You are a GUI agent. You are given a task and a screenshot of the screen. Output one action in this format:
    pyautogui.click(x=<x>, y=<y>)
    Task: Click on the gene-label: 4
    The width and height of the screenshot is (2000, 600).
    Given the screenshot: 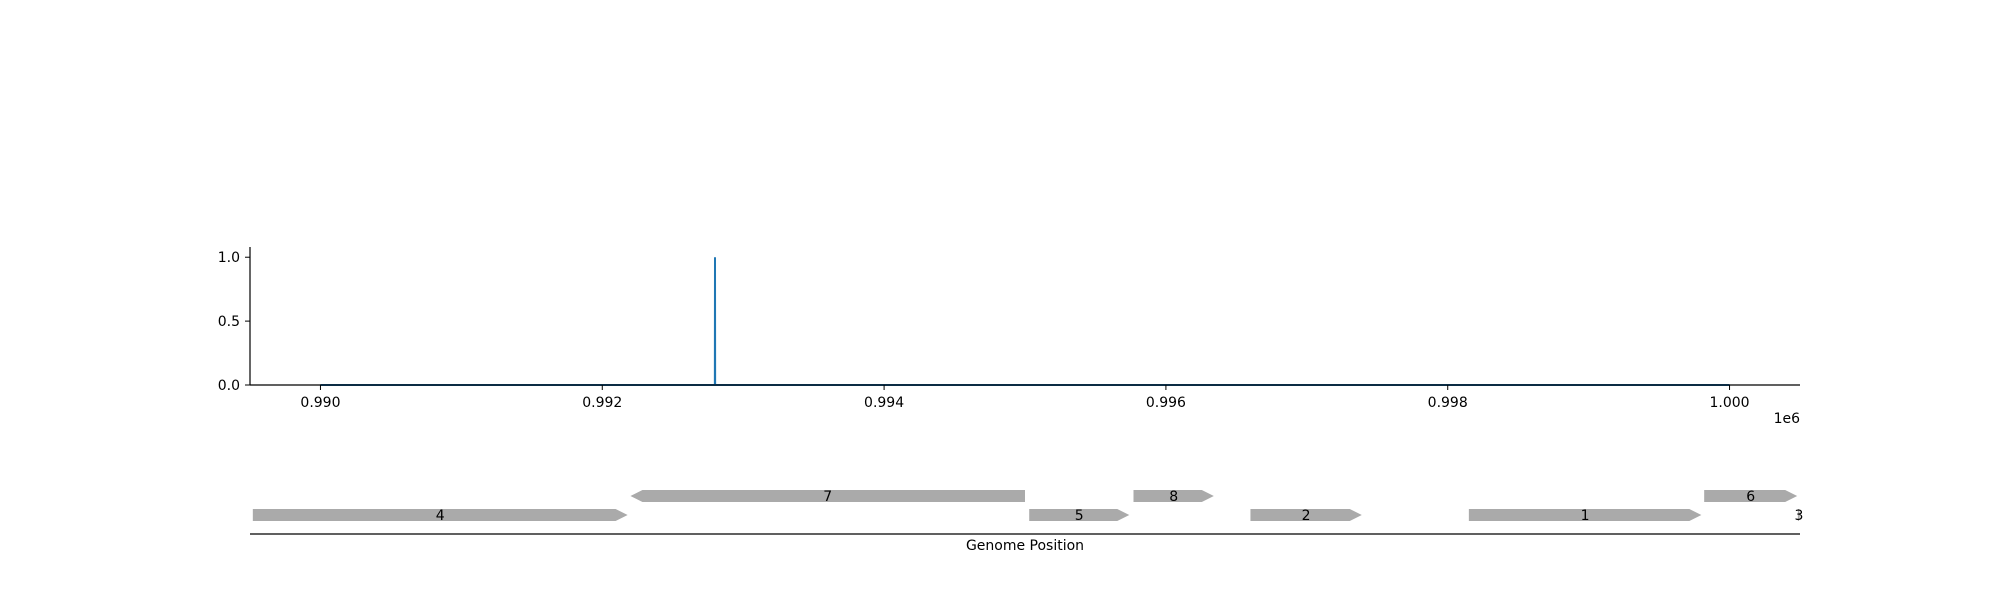 What is the action you would take?
    pyautogui.click(x=440, y=516)
    